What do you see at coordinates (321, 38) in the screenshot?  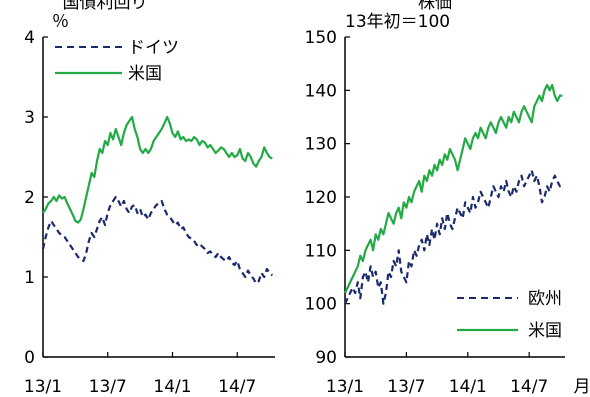 I see `y-tick-label: 150` at bounding box center [321, 38].